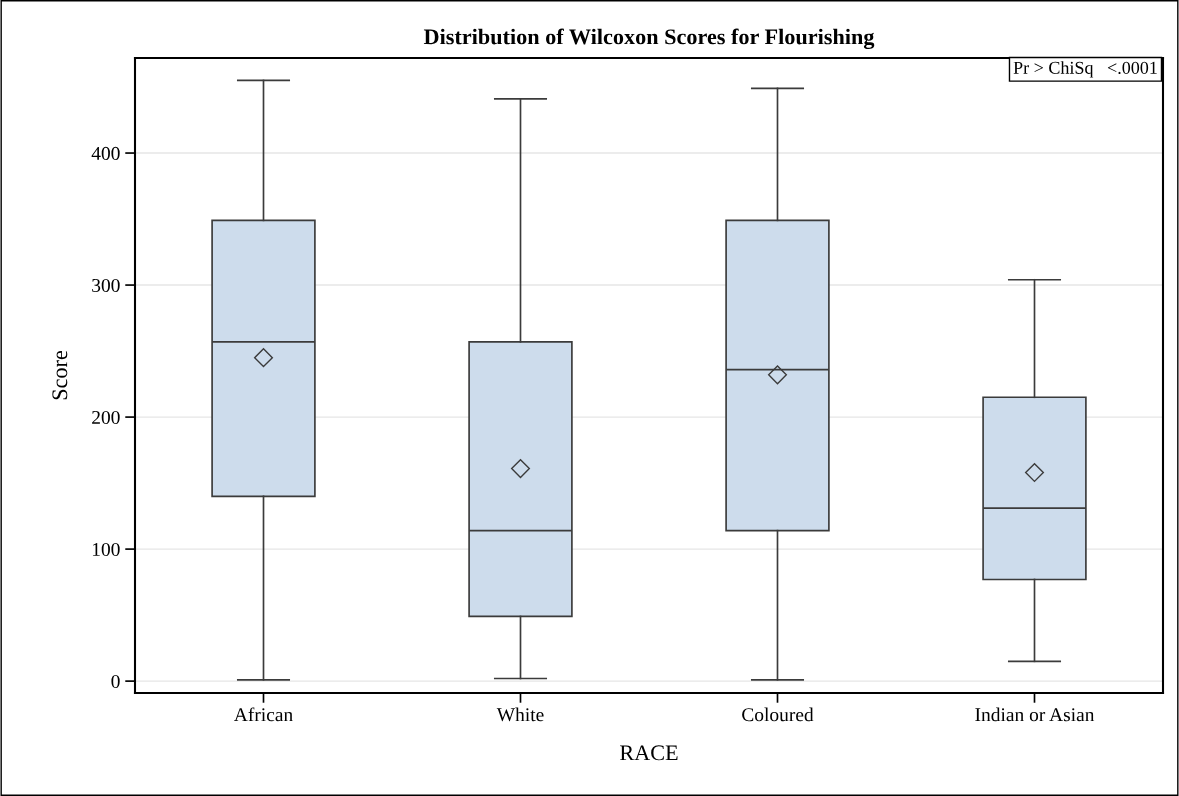 The width and height of the screenshot is (1179, 796). I want to click on x-axis-title: RACE, so click(649, 753).